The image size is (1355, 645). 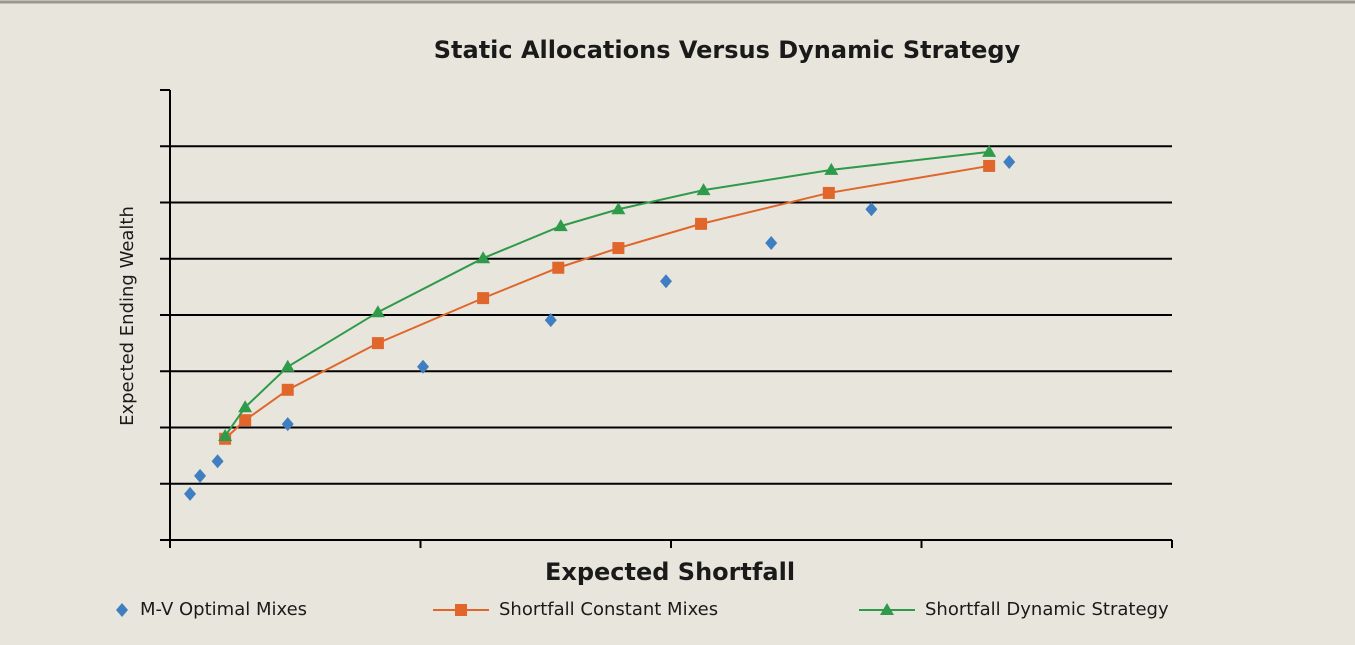 I want to click on legend-label: Shortfall Dynamic Strategy, so click(x=1047, y=609).